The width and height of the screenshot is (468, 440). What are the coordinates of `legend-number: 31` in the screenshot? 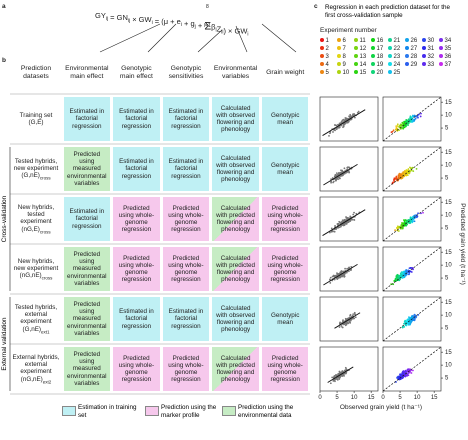 It's located at (431, 49).